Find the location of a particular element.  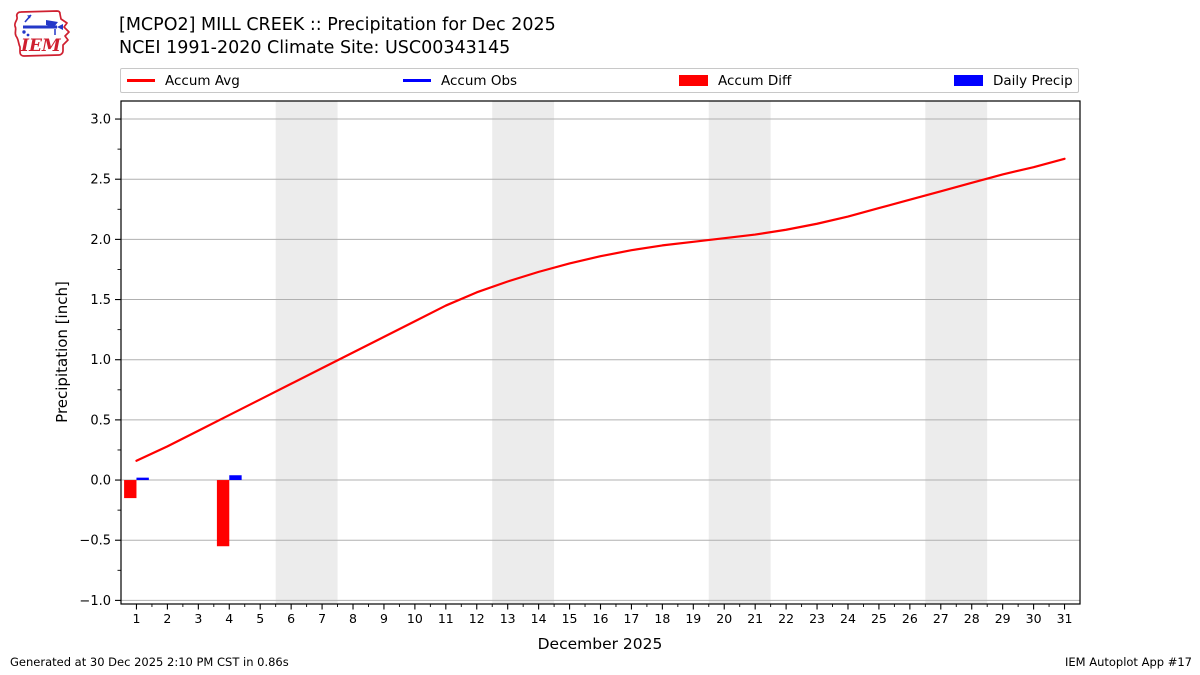

svg-text: 3 is located at coordinates (198, 618).